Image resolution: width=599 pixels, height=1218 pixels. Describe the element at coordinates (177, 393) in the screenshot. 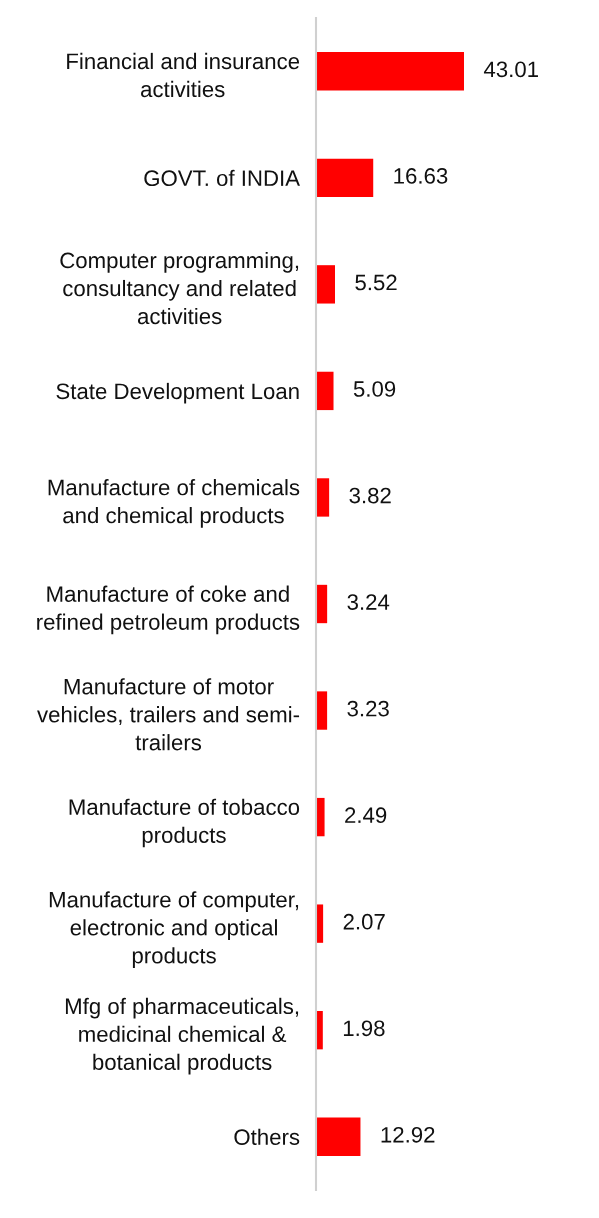

I see `y-tick-label: State Development Loan` at that location.